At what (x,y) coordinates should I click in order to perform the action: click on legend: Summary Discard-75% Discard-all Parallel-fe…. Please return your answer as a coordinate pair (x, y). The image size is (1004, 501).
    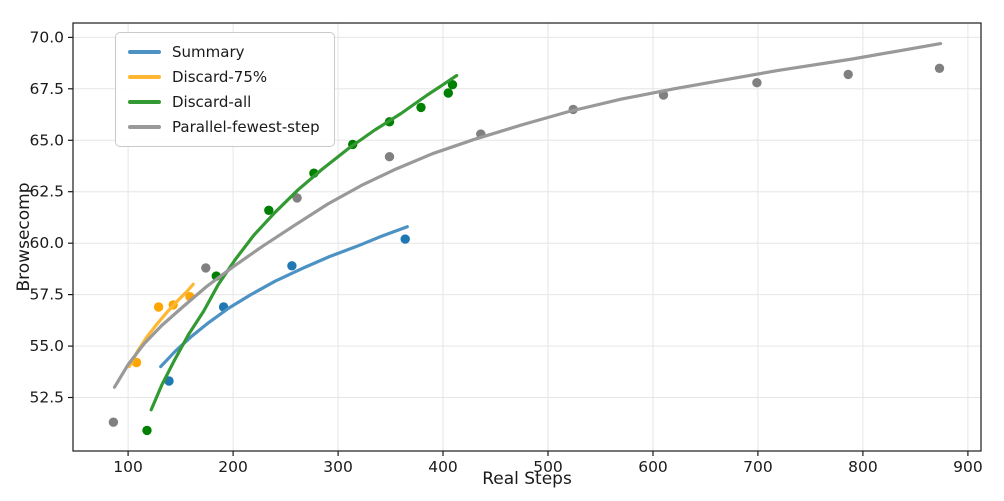
    Looking at the image, I should click on (225, 89).